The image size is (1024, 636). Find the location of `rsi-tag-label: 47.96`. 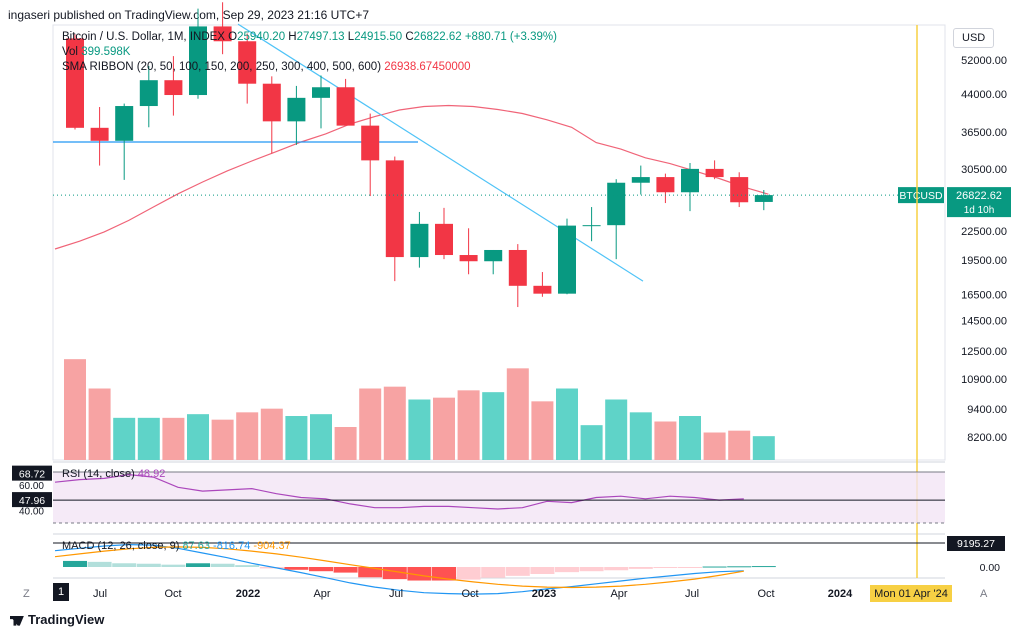

rsi-tag-label: 47.96 is located at coordinates (32, 501).